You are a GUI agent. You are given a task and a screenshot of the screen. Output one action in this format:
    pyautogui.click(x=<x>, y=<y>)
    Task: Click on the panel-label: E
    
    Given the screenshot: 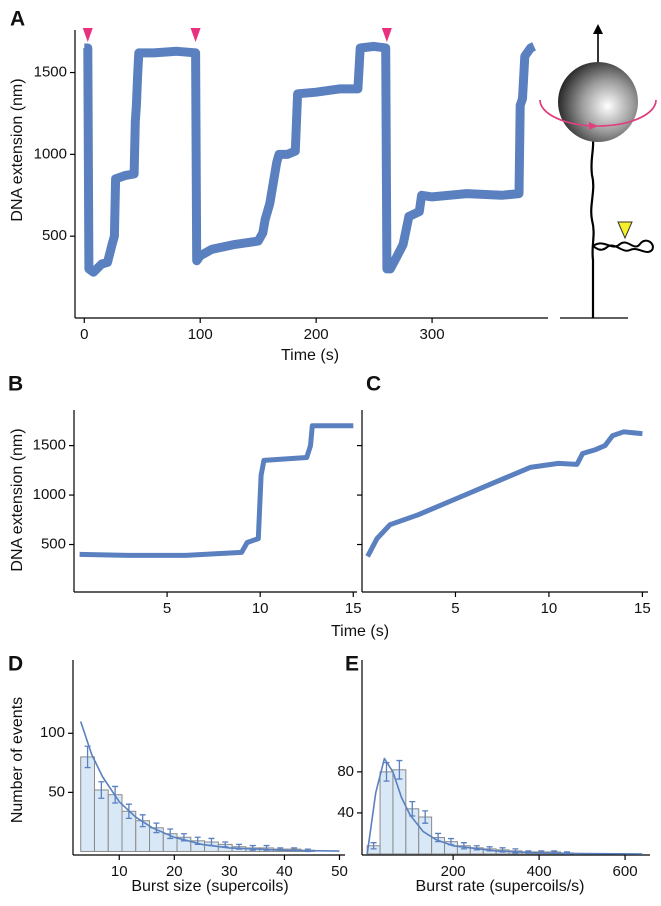 What is the action you would take?
    pyautogui.click(x=352, y=664)
    